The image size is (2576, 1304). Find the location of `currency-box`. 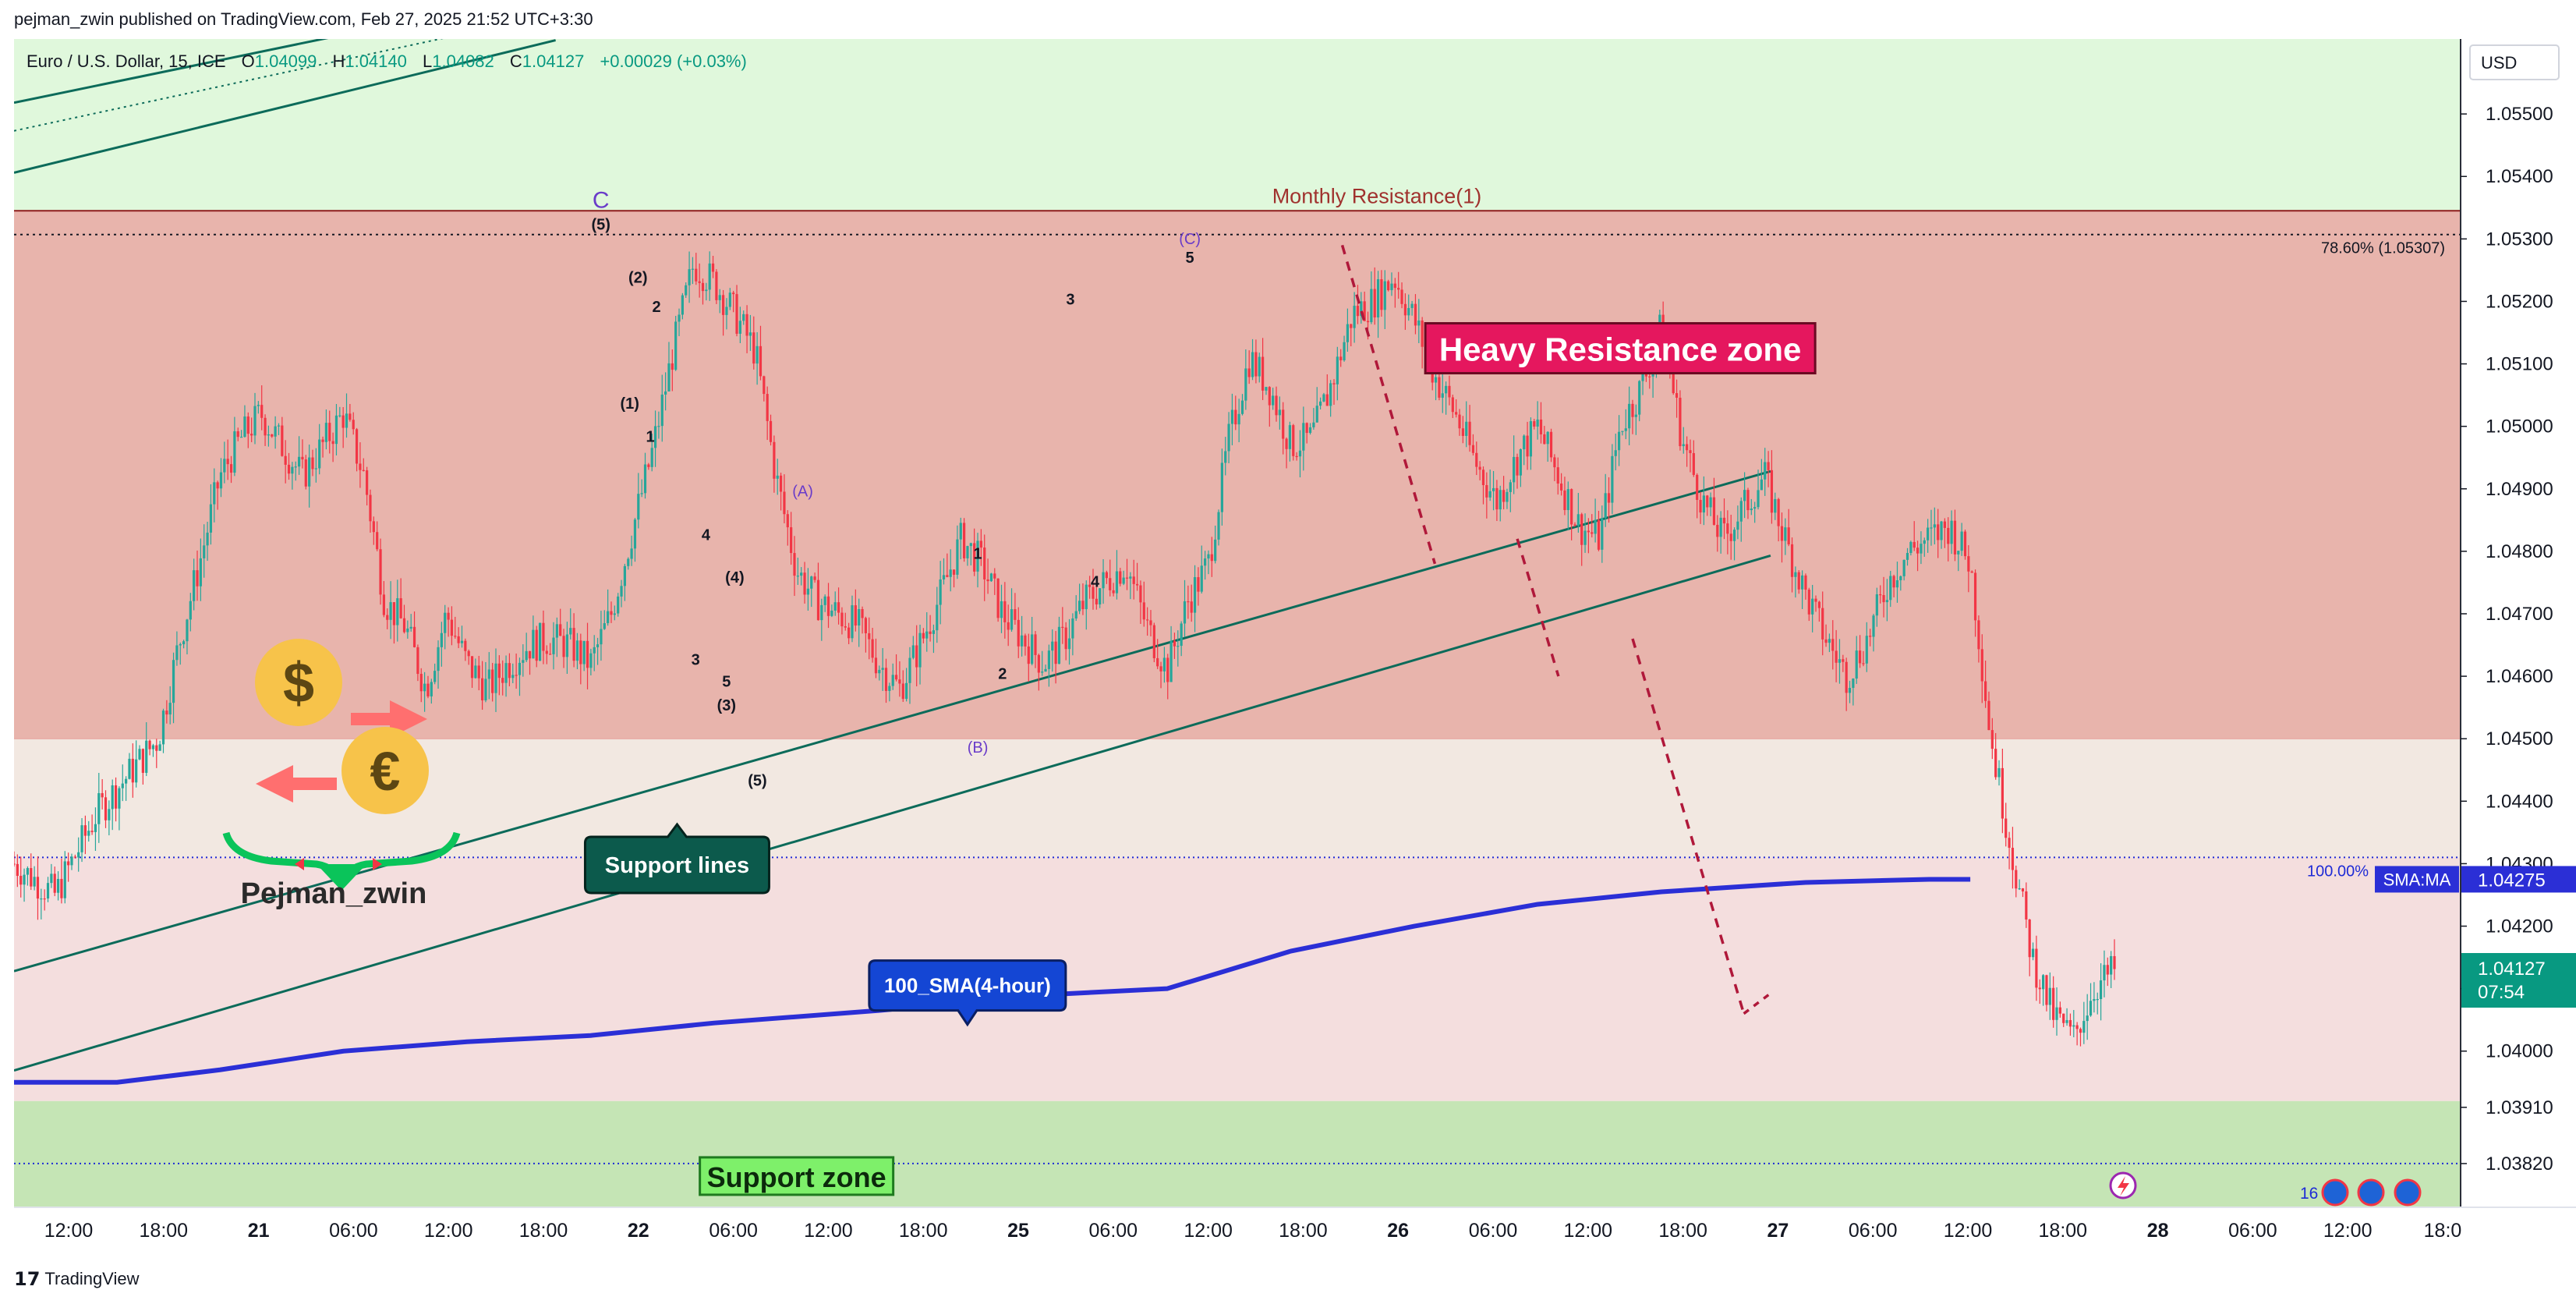

currency-box is located at coordinates (2514, 62).